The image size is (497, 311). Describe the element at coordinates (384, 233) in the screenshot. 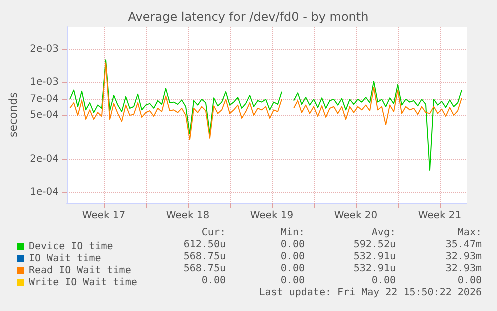

I see `text: Avg:` at that location.